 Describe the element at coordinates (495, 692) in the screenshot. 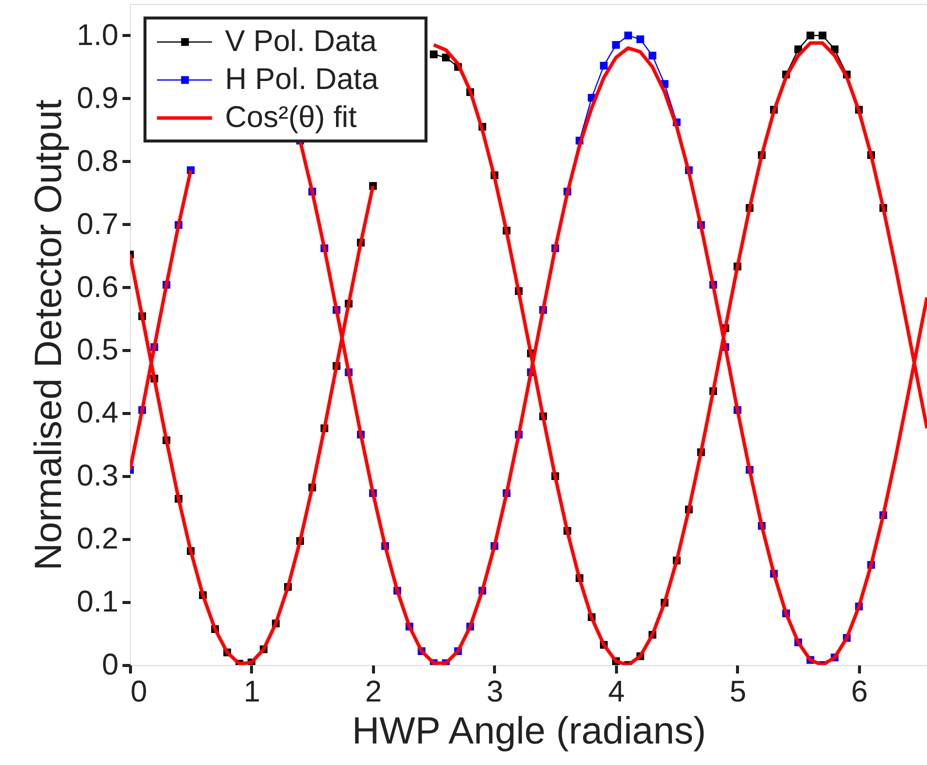

I see `x-tick-label: 3` at that location.